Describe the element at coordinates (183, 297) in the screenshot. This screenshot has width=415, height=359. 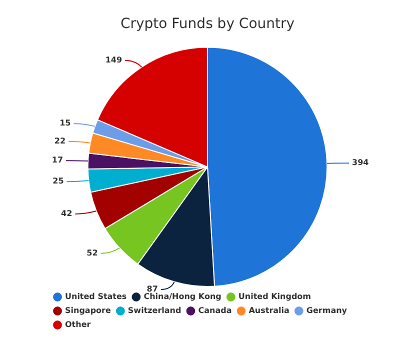
I see `legend-label: China/Hong Kong` at that location.